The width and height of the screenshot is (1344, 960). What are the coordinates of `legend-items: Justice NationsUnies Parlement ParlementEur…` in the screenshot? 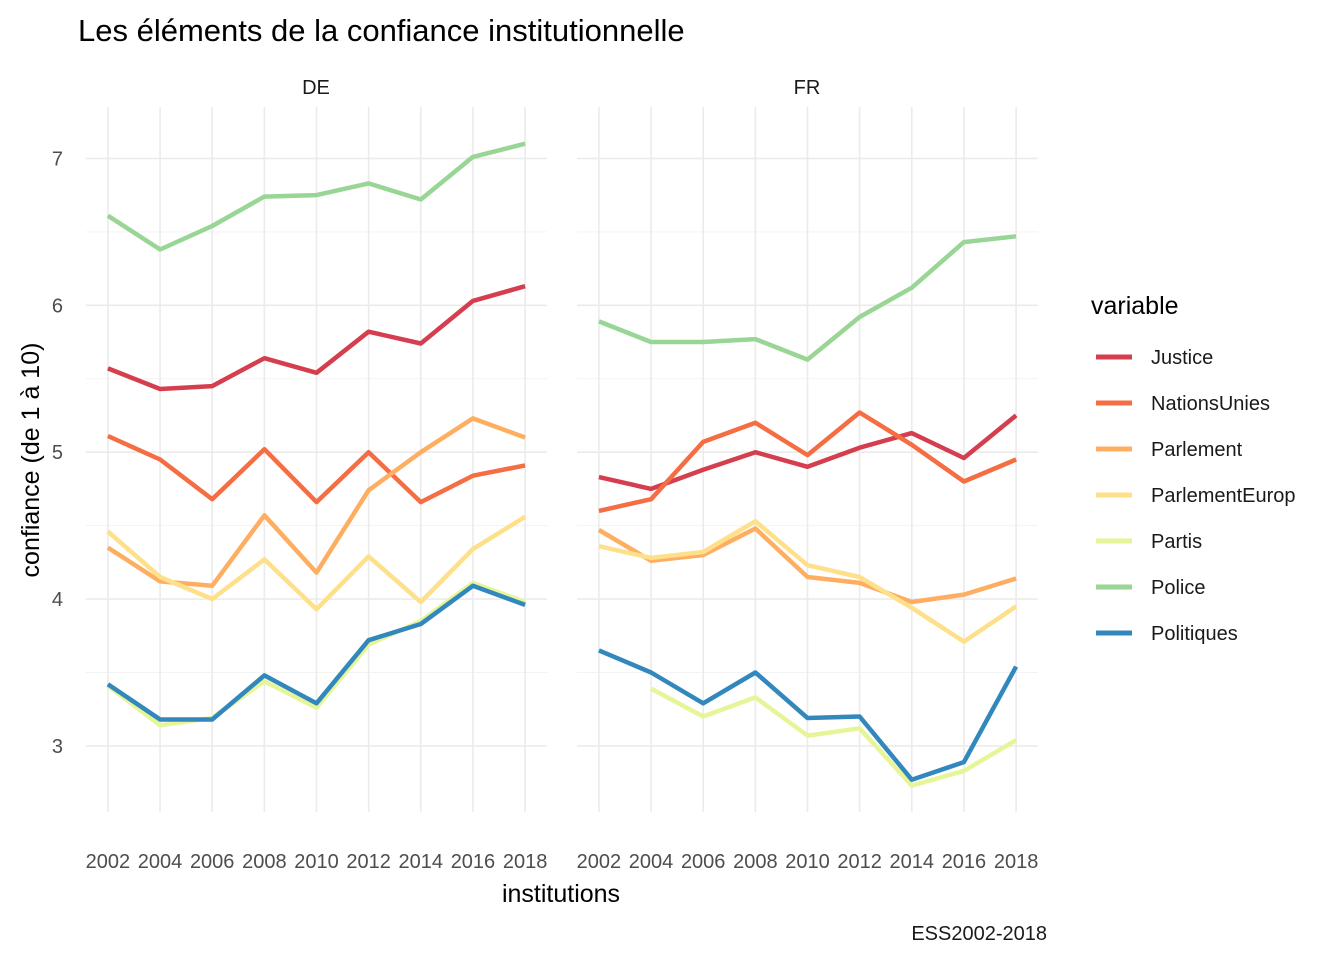 It's located at (1196, 496).